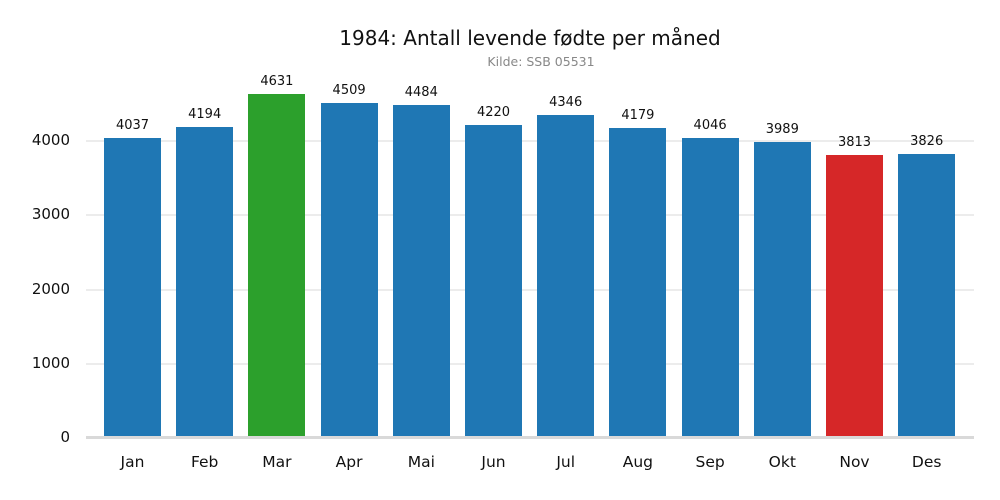  Describe the element at coordinates (421, 270) in the screenshot. I see `bar-mai` at that location.